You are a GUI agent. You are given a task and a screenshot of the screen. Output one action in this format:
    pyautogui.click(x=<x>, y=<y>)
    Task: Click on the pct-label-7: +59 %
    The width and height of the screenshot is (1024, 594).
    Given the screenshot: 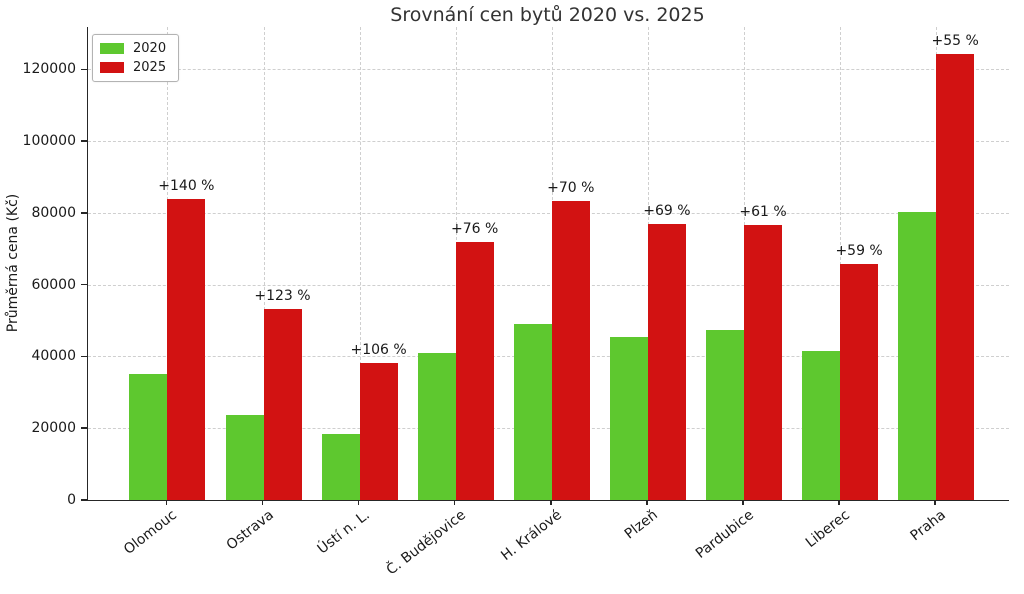 What is the action you would take?
    pyautogui.click(x=859, y=250)
    